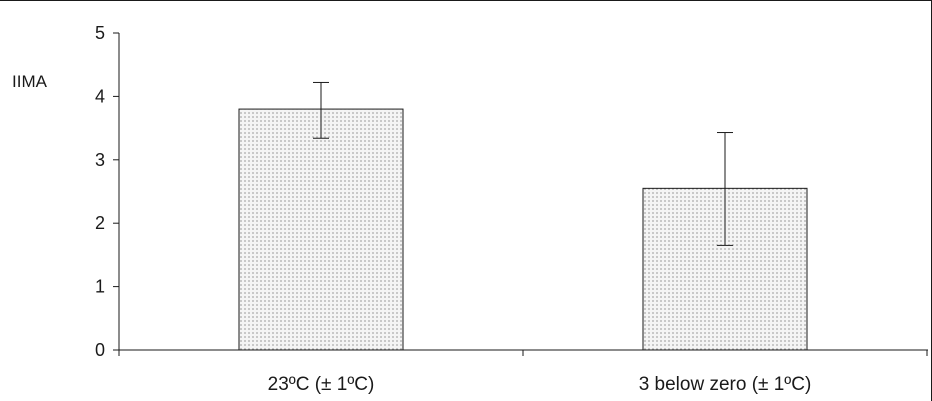  Describe the element at coordinates (30, 81) in the screenshot. I see `y-axis-title: IIMA` at that location.